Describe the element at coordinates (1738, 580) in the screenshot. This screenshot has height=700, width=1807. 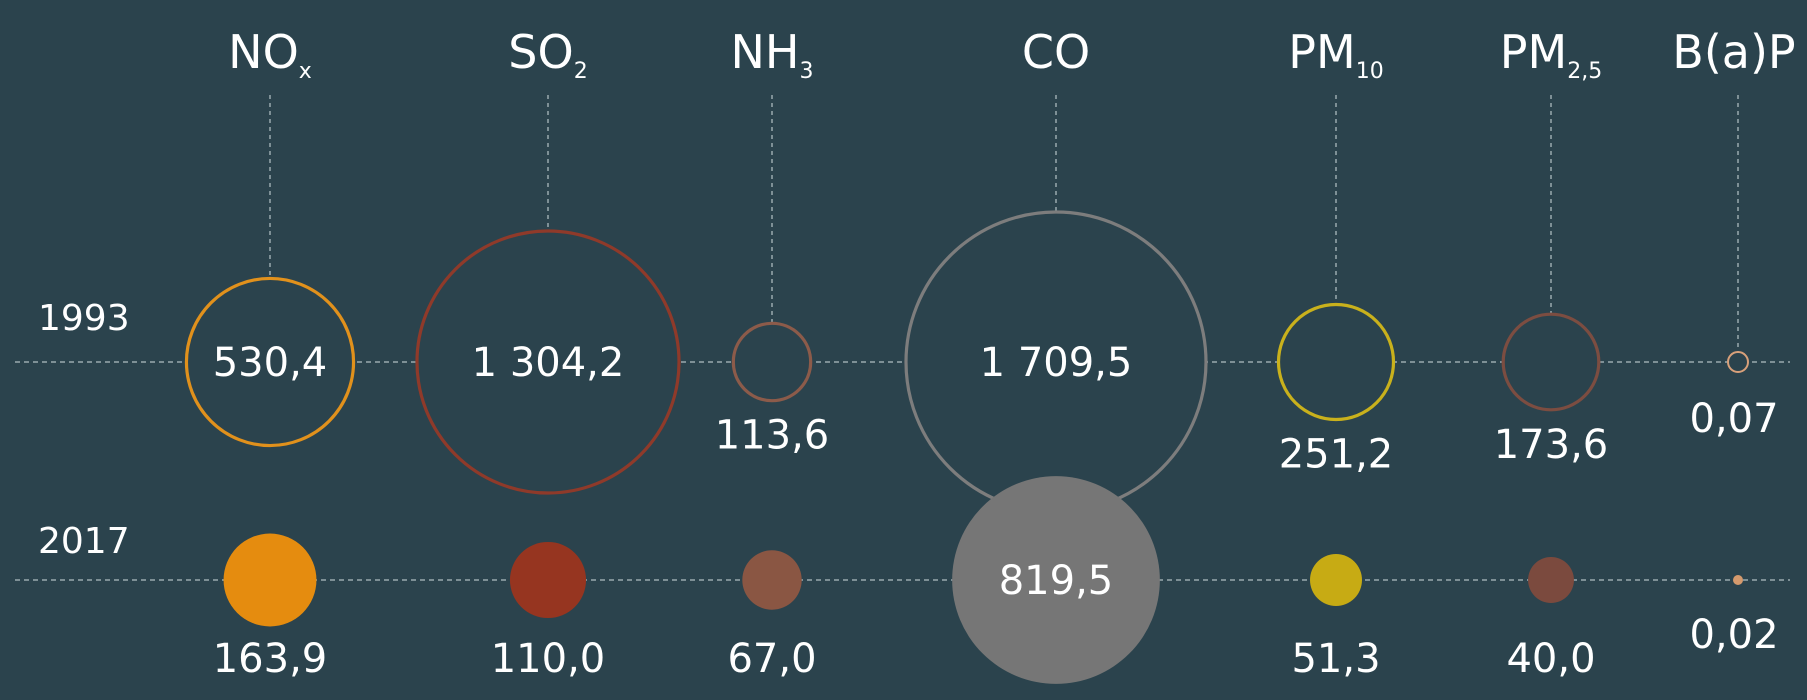
I see `bubble-2017-b-a-p` at that location.